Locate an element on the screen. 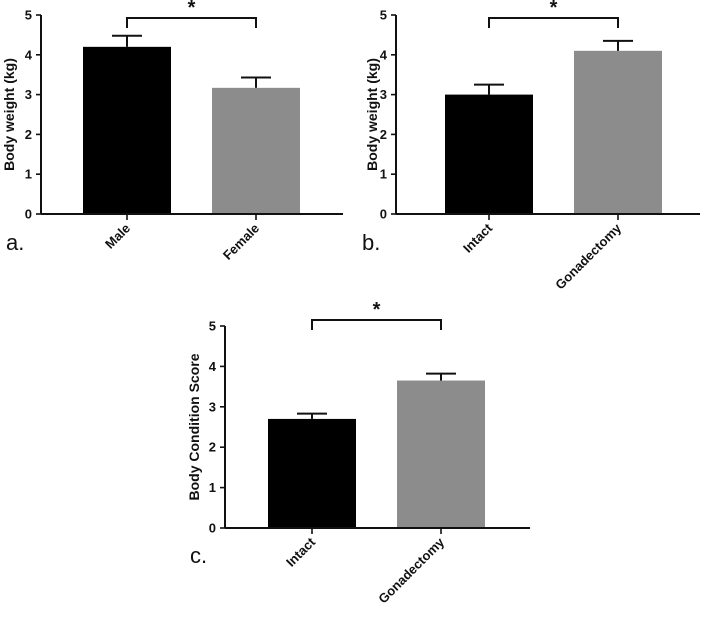  category-label-female: Female is located at coordinates (241, 242).